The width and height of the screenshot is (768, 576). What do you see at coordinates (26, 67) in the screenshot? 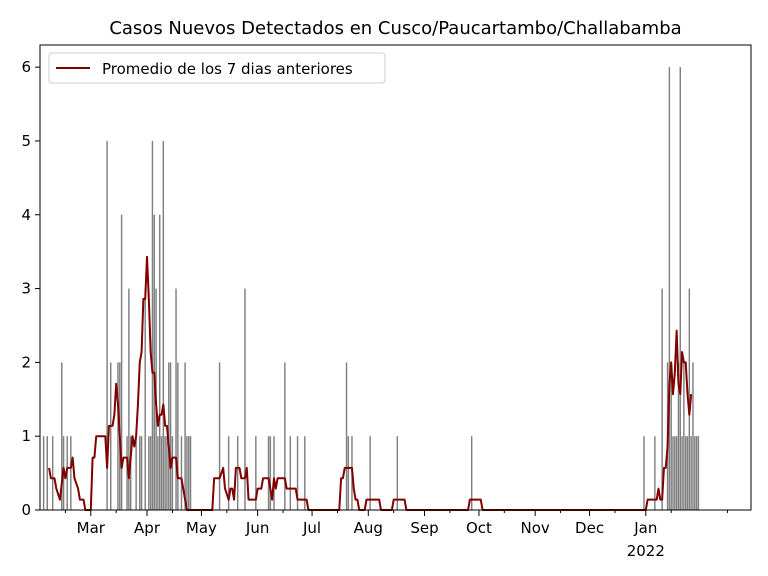
I see `y-tick-label: 6` at bounding box center [26, 67].